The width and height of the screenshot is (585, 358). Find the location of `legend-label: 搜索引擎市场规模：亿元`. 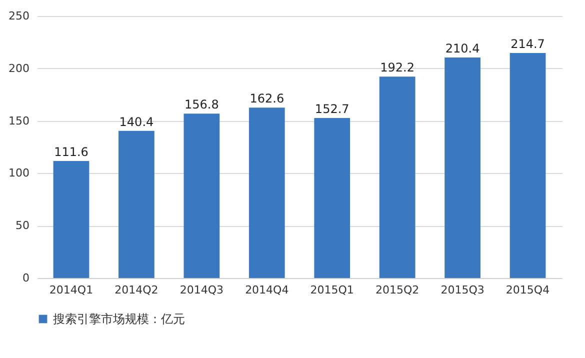

legend-label: 搜索引擎市场规模：亿元 is located at coordinates (119, 319).